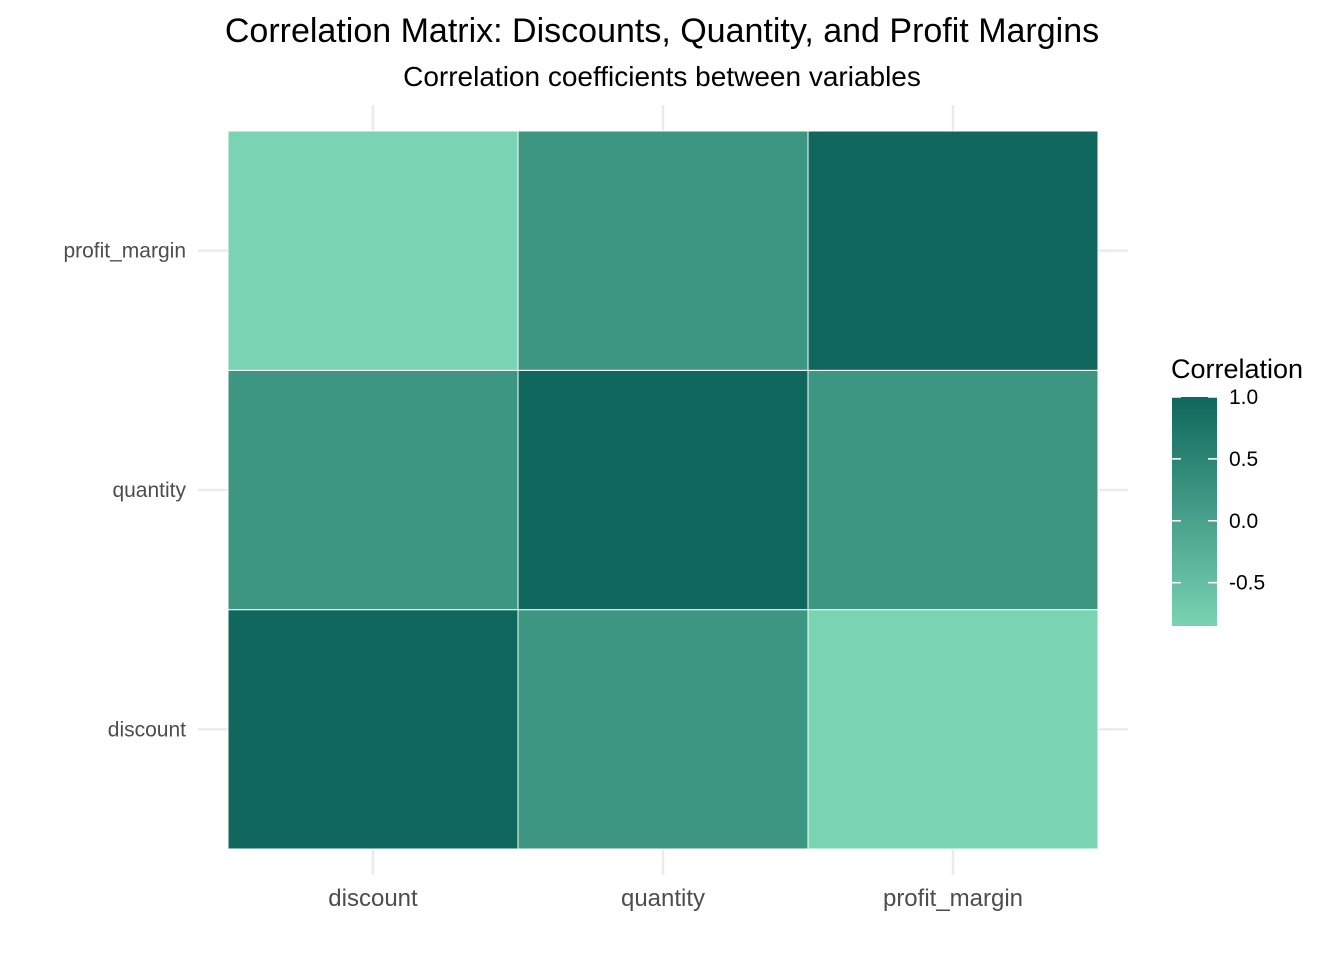 The image size is (1344, 960). Describe the element at coordinates (953, 898) in the screenshot. I see `x-tick-label: profit_margin` at that location.